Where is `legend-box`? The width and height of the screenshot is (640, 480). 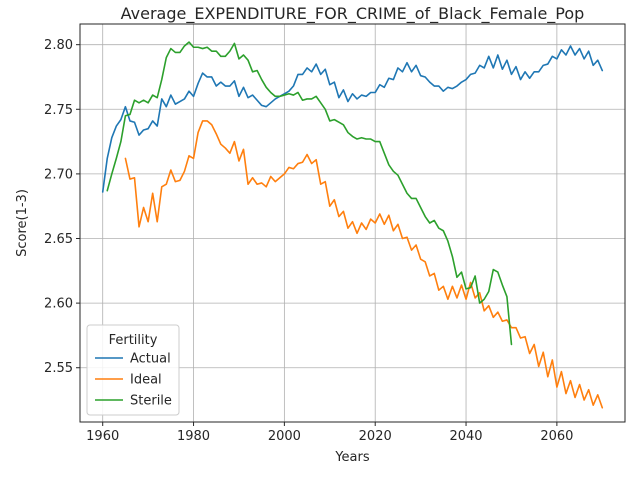 legend-box is located at coordinates (133, 370).